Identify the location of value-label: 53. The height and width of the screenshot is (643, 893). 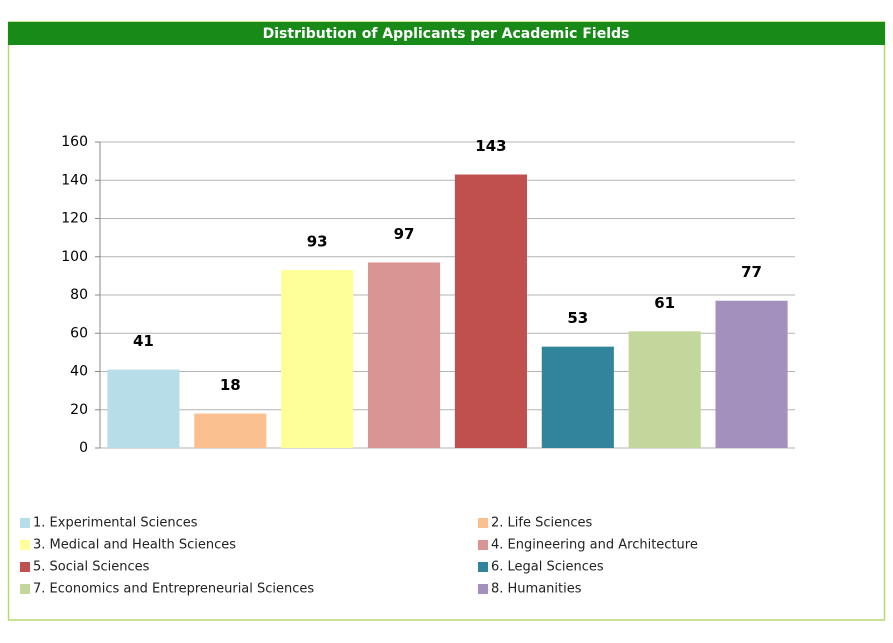
(577, 318).